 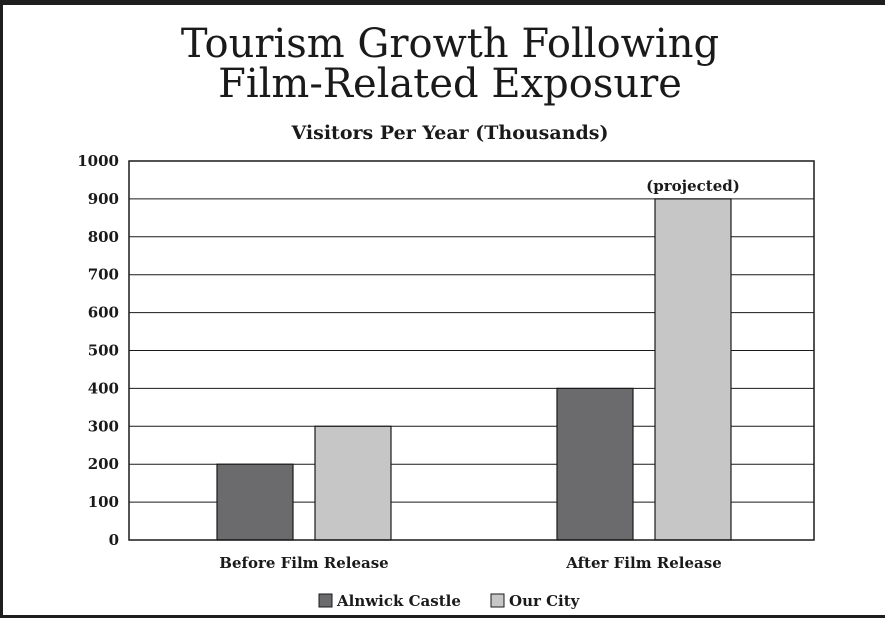 What do you see at coordinates (450, 44) in the screenshot?
I see `chart-title-line-1: Tourism Growth Following` at bounding box center [450, 44].